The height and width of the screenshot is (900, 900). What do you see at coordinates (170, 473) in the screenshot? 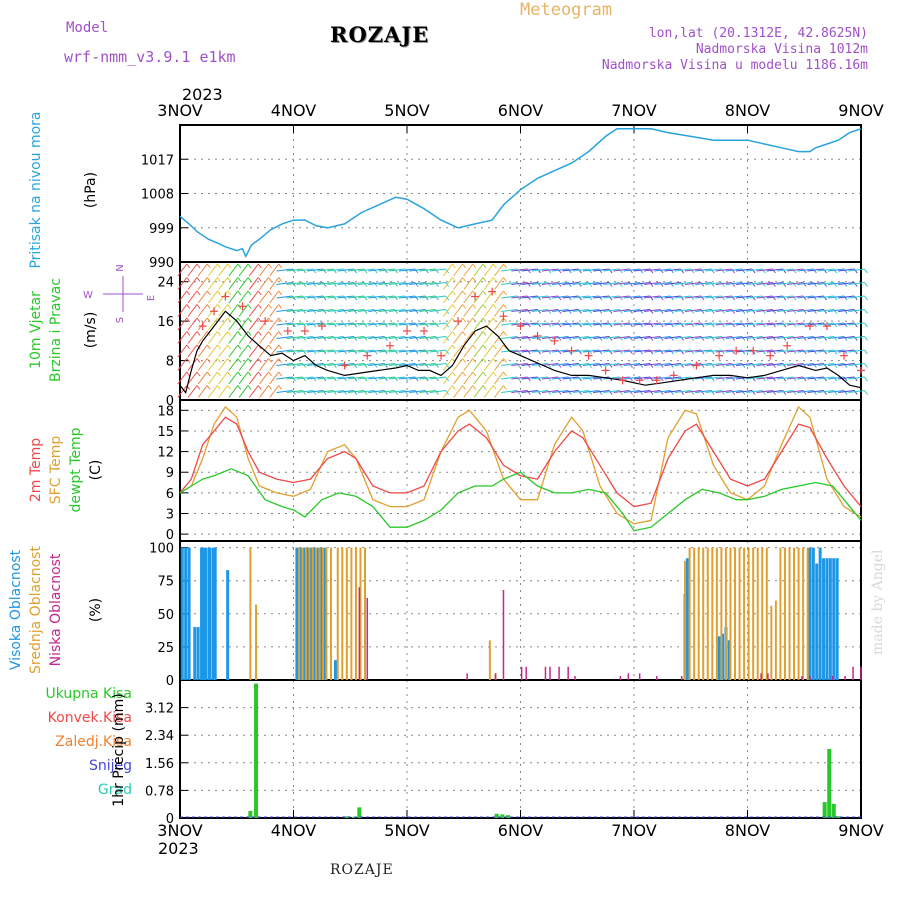
I see `y-tick-label: 9` at bounding box center [170, 473].